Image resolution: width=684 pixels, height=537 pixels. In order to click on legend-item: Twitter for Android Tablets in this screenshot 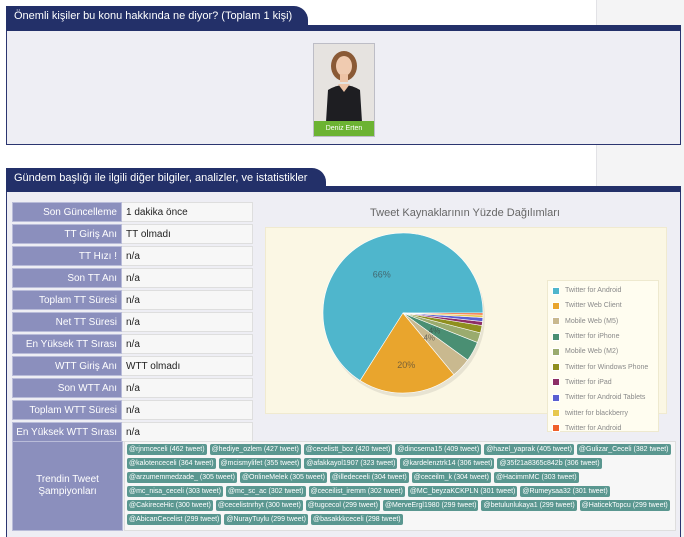, I will do `click(603, 397)`.